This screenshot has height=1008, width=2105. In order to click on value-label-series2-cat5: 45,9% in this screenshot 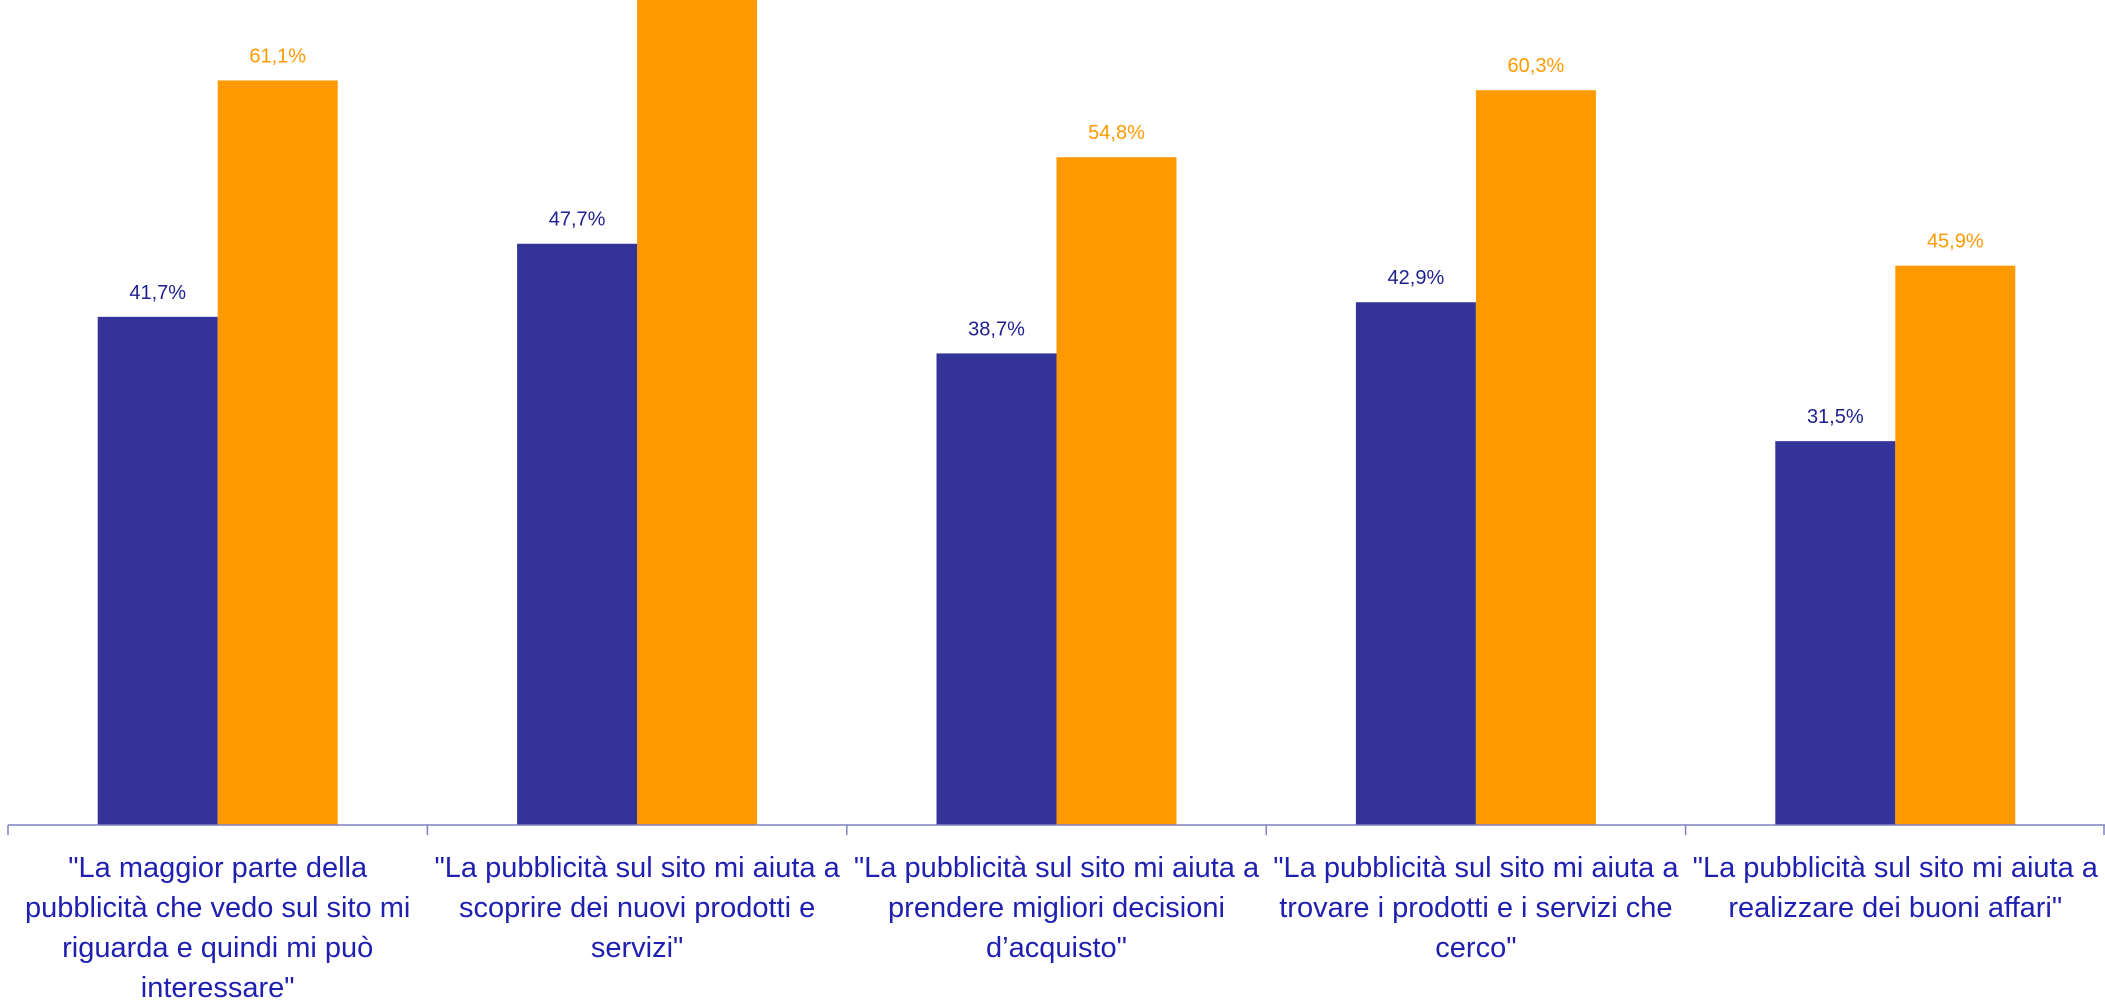, I will do `click(1955, 242)`.